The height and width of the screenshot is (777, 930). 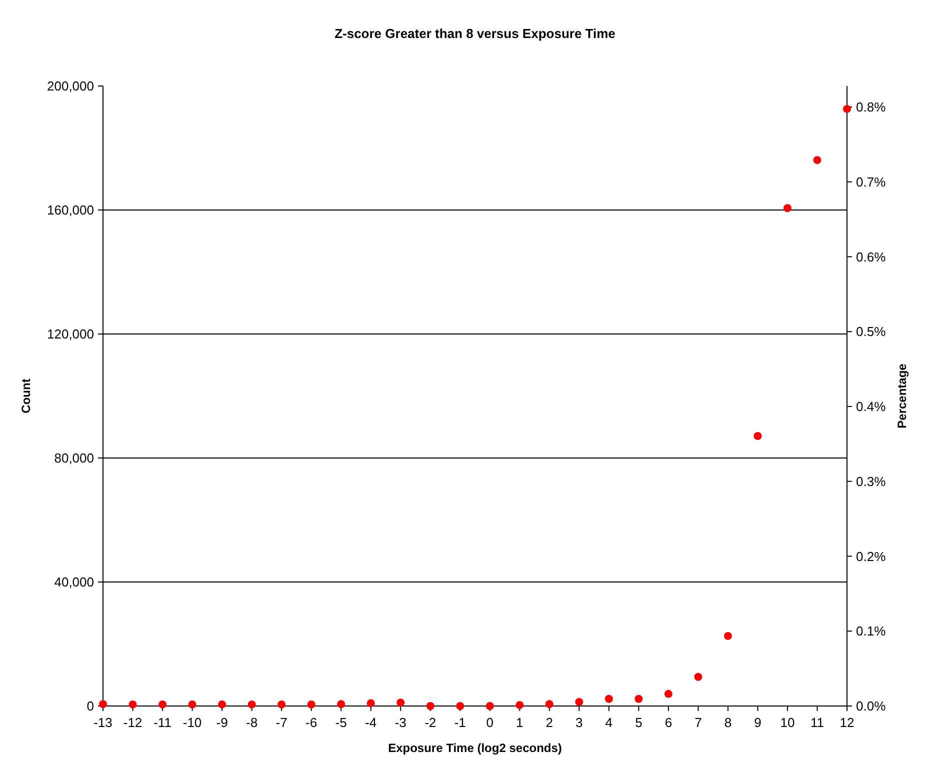 What do you see at coordinates (871, 256) in the screenshot?
I see `y2-tick-label: 0.6%` at bounding box center [871, 256].